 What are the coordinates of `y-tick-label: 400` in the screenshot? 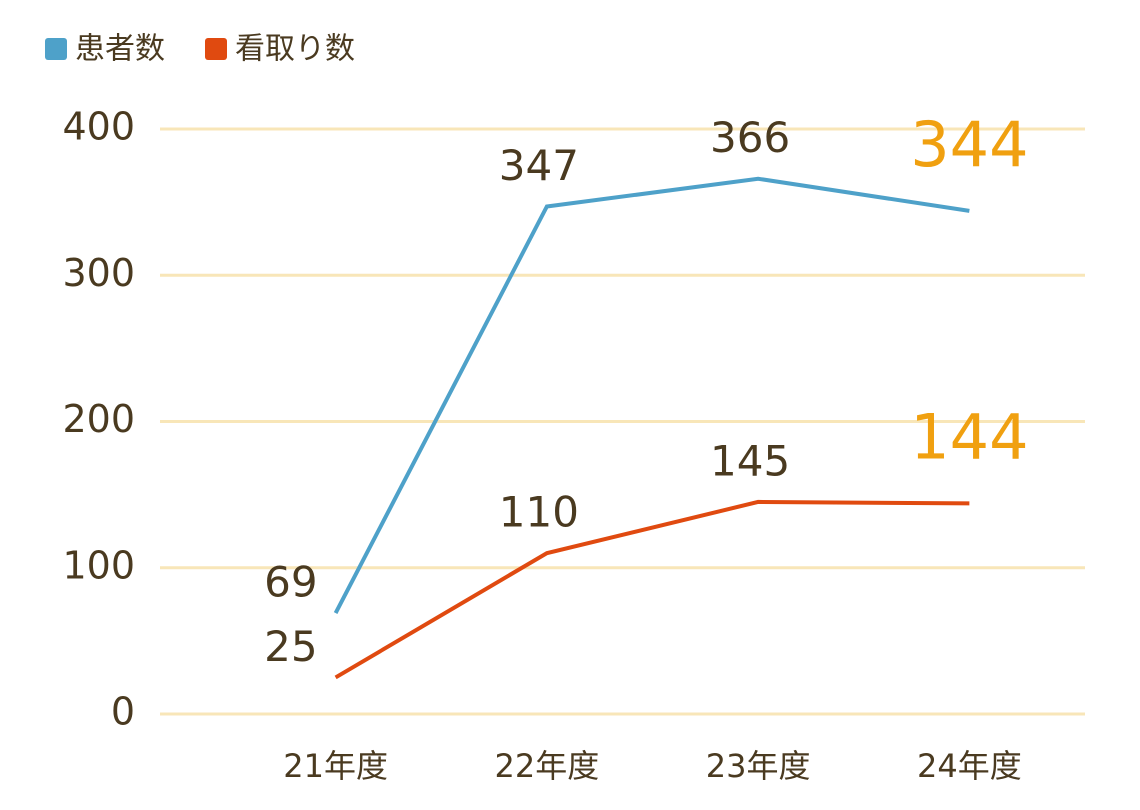 It's located at (98, 127).